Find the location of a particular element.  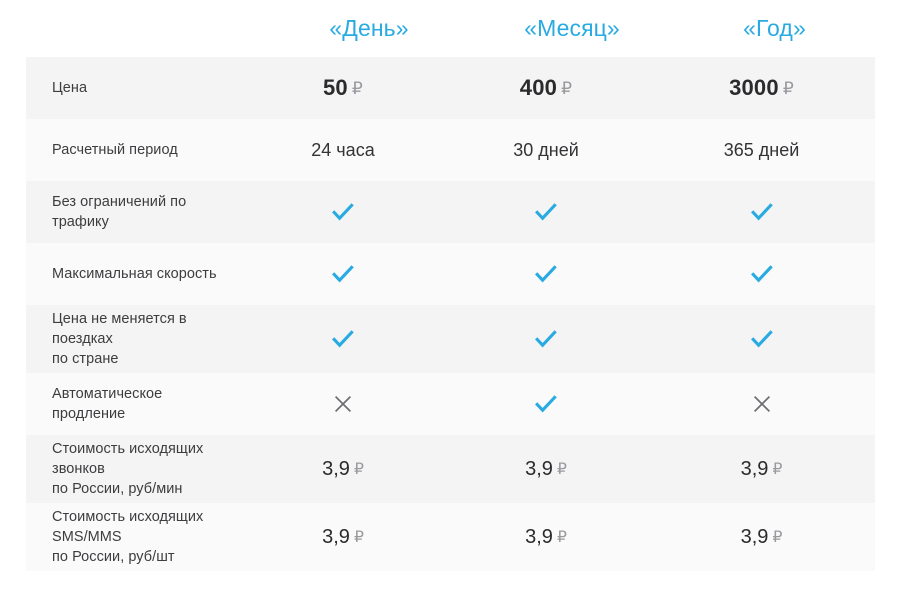

table-row: Цена 50 ₽400 ₽3000 ₽ is located at coordinates (450, 88).